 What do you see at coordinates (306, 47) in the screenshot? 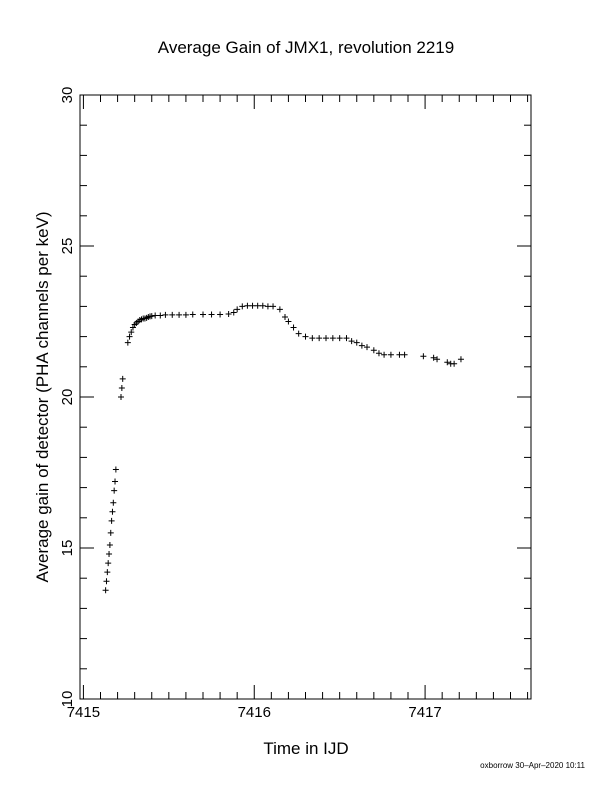
I see `chart-title: Average Gain of JMX1, revolution 2219` at bounding box center [306, 47].